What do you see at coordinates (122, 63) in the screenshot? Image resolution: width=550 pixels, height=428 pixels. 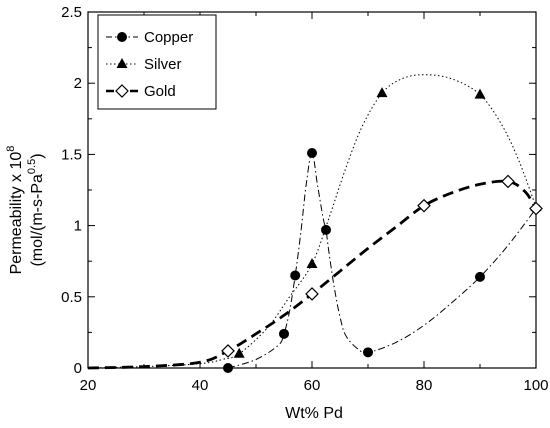 I see `legend-silver-marker` at bounding box center [122, 63].